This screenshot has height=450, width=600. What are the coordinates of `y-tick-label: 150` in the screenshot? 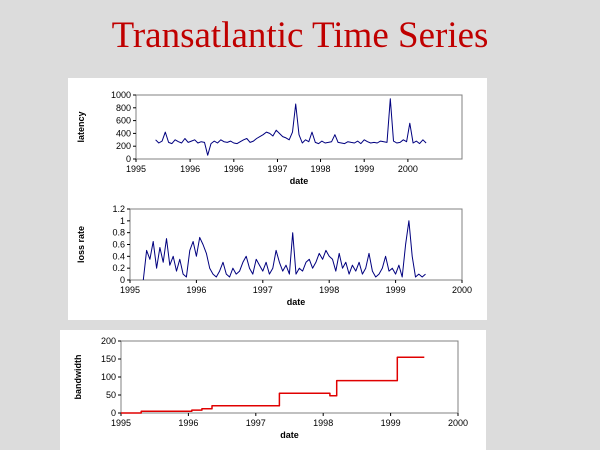 It's located at (108, 359).